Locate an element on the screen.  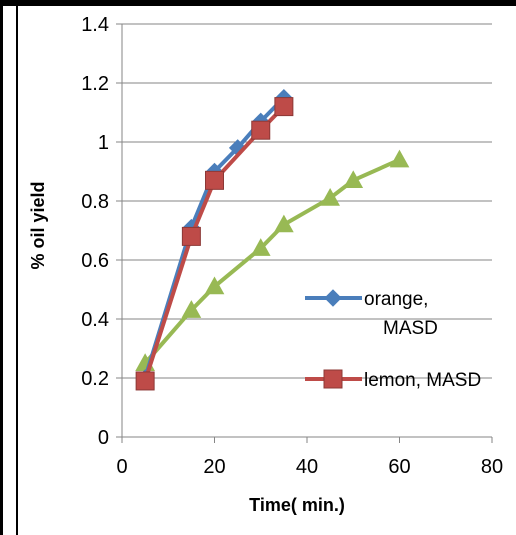
legend-label: lemon, MASD is located at coordinates (422, 380).